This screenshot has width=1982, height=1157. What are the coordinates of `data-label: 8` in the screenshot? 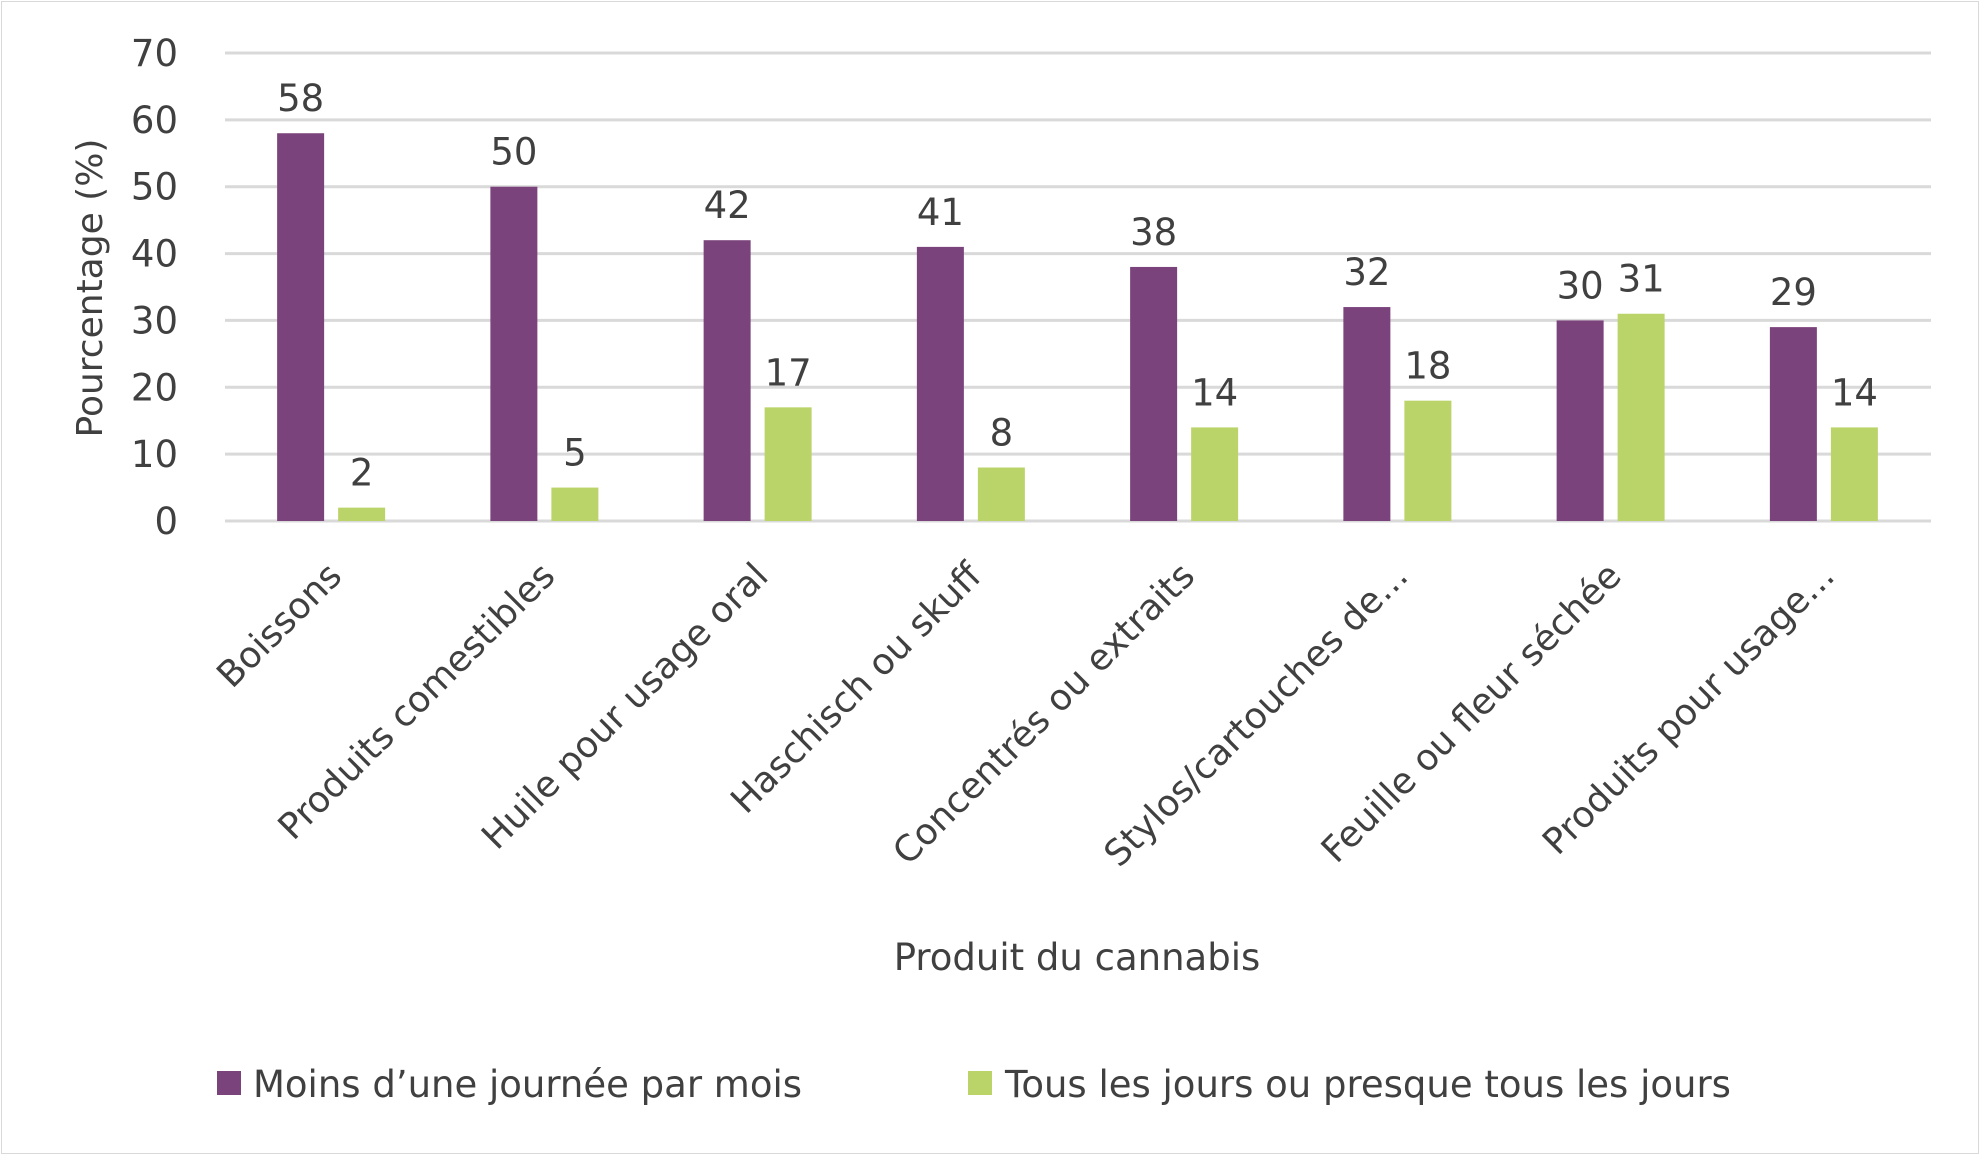 It's located at (1002, 433).